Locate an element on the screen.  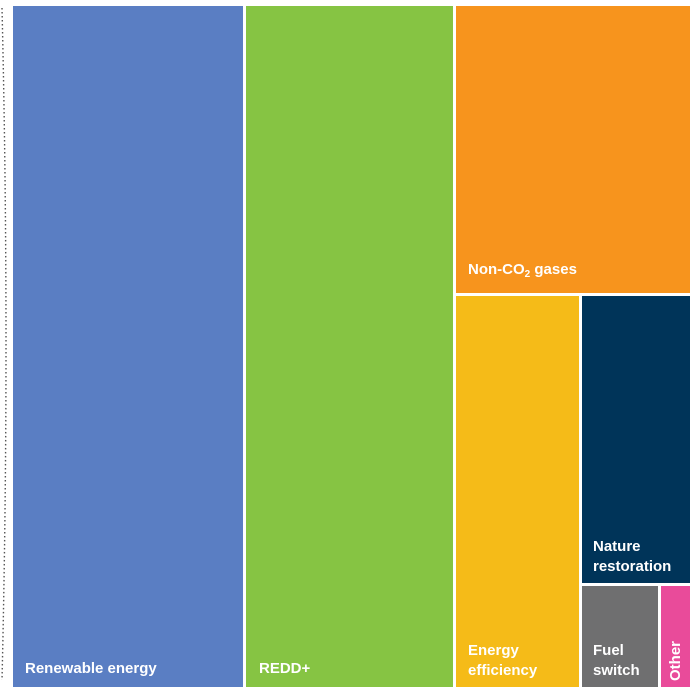
tile-label: Non-CO2 gases is located at coordinates (522, 272).